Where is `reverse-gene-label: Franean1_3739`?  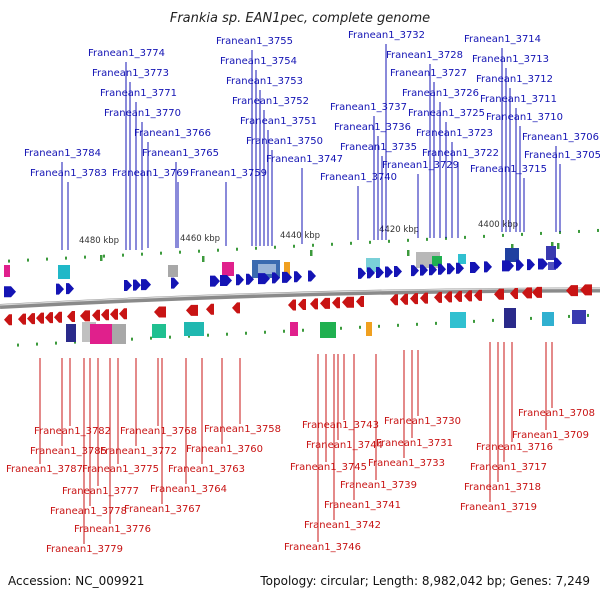 reverse-gene-label: Franean1_3739 is located at coordinates (378, 485).